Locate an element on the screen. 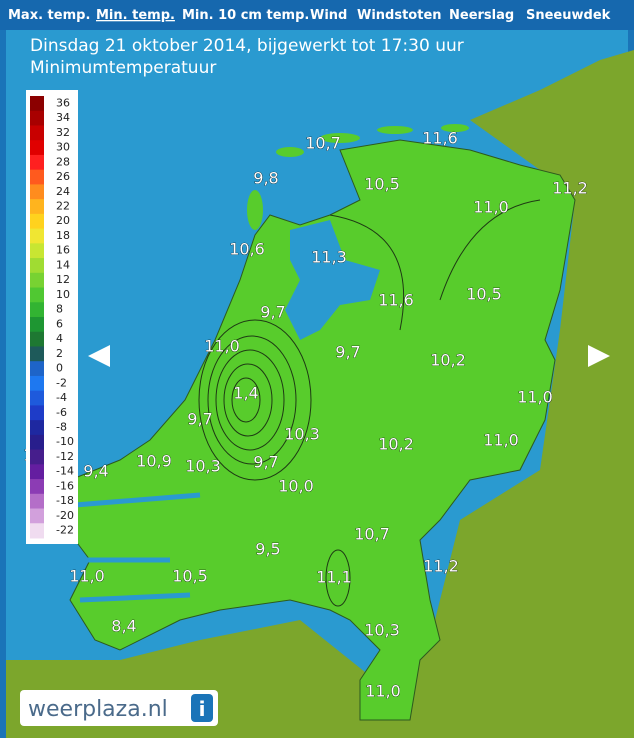 The image size is (634, 738). station-value: 11,3 is located at coordinates (329, 257).